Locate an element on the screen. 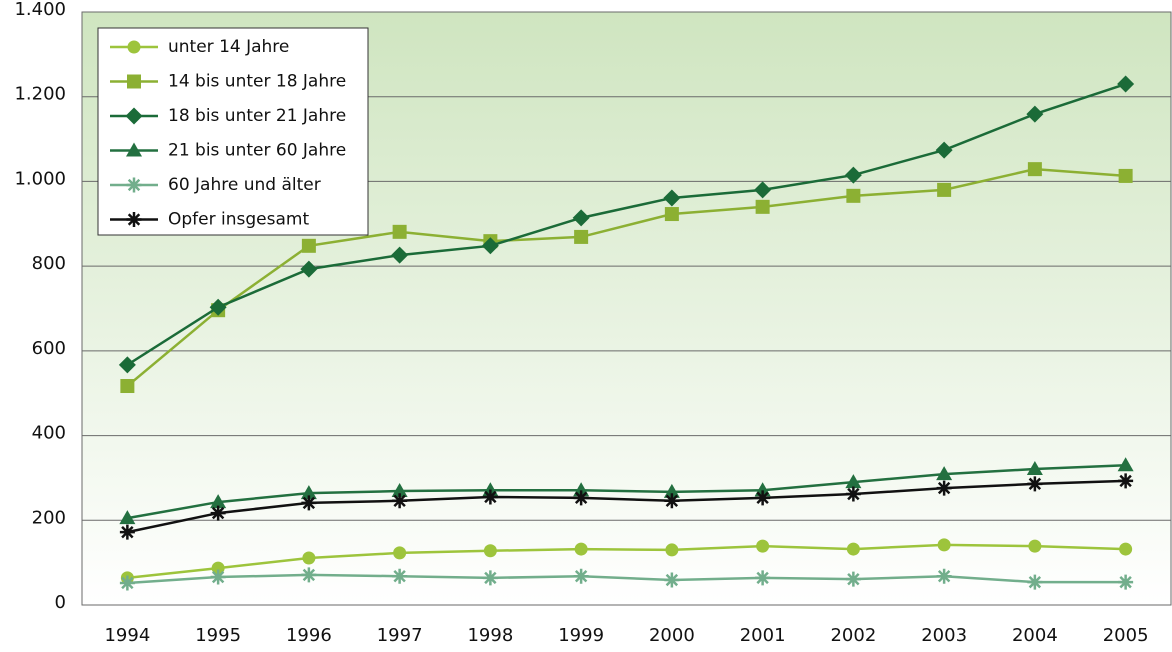  legend-label: 60 Jahre und älter is located at coordinates (244, 185).